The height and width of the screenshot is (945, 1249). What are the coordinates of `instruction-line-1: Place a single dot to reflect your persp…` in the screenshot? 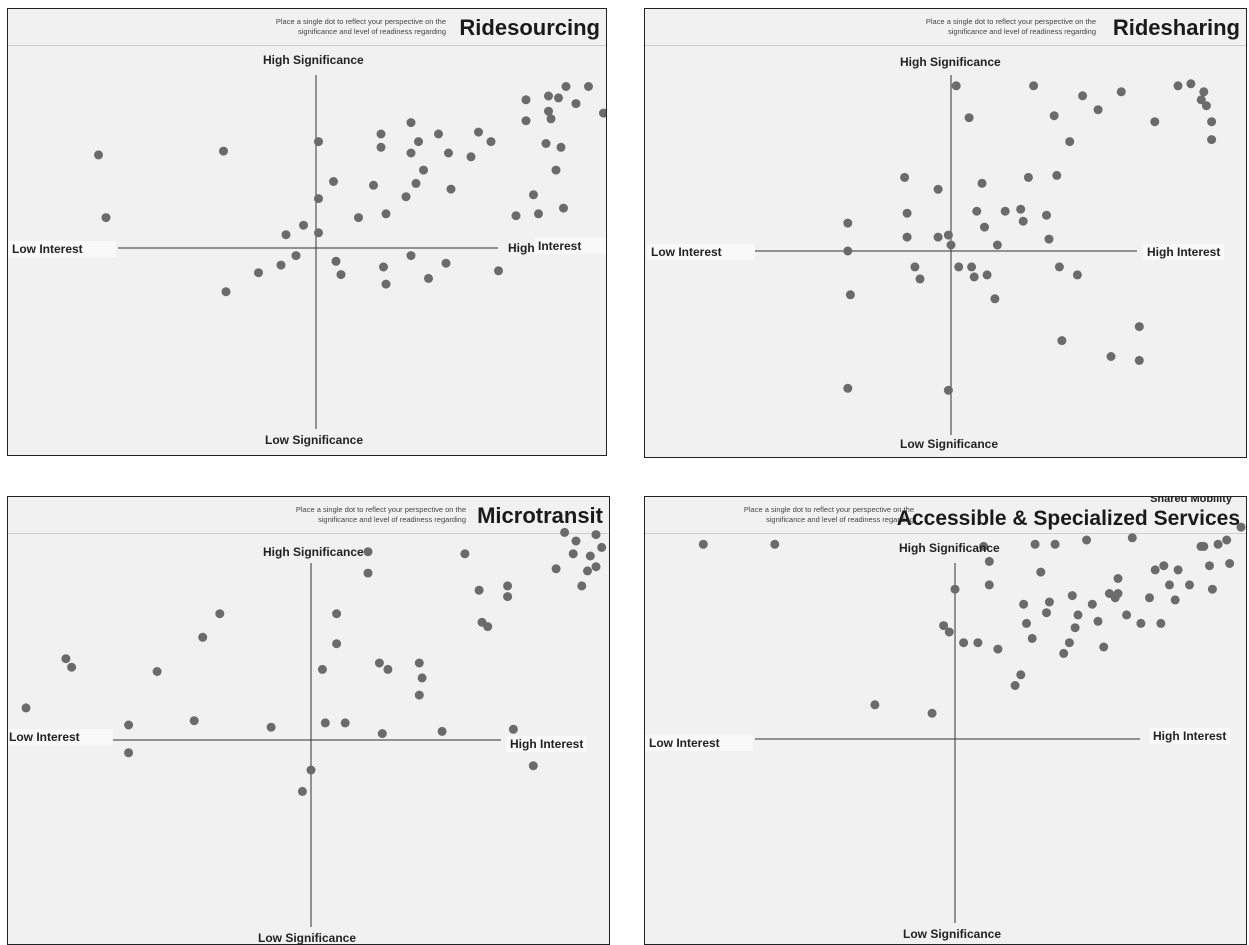 It's located at (828, 509).